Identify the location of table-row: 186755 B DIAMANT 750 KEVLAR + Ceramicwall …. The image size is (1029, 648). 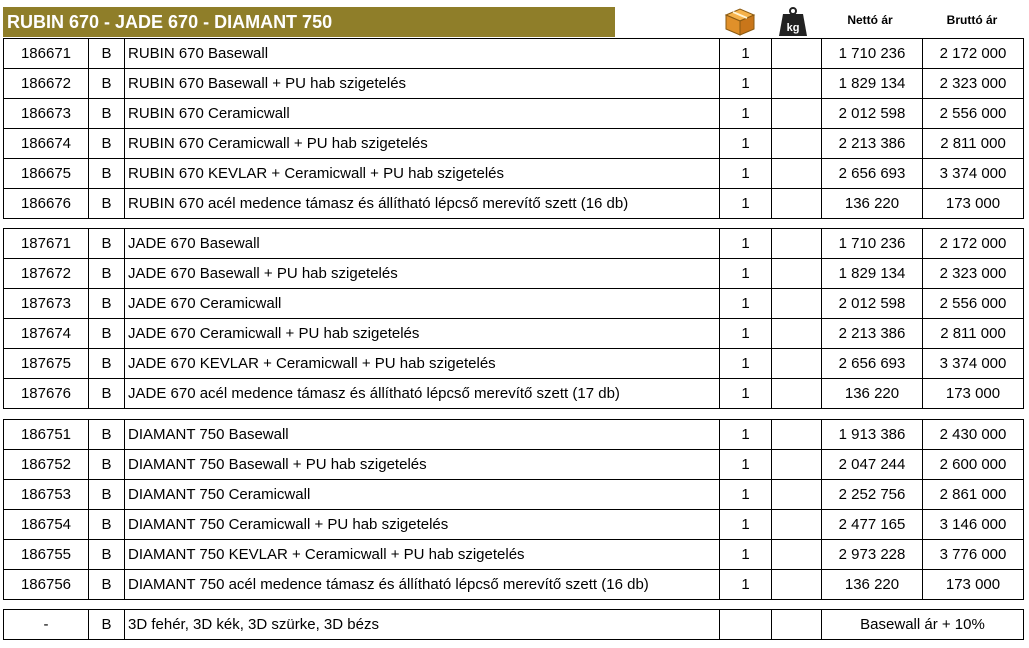
(513, 554).